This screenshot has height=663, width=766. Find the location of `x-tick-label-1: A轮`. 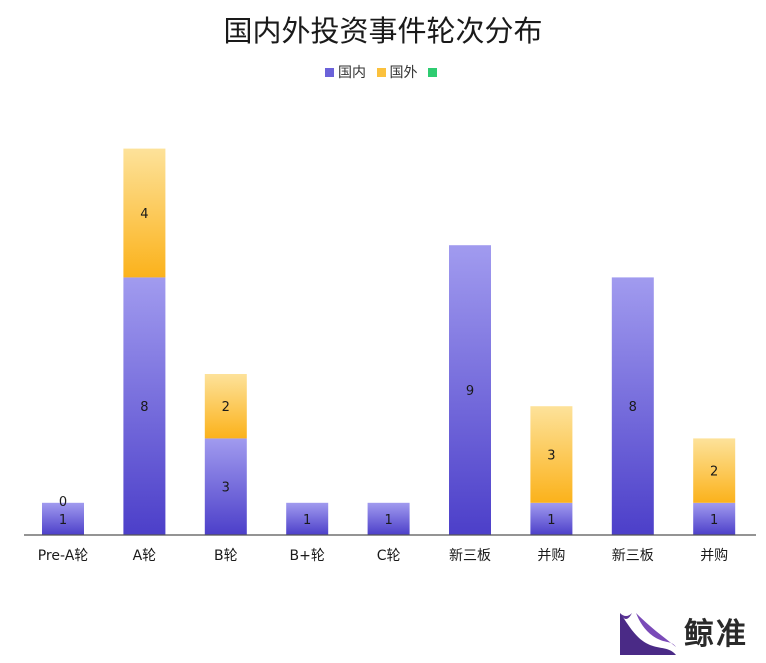

x-tick-label-1: A轮 is located at coordinates (145, 556).